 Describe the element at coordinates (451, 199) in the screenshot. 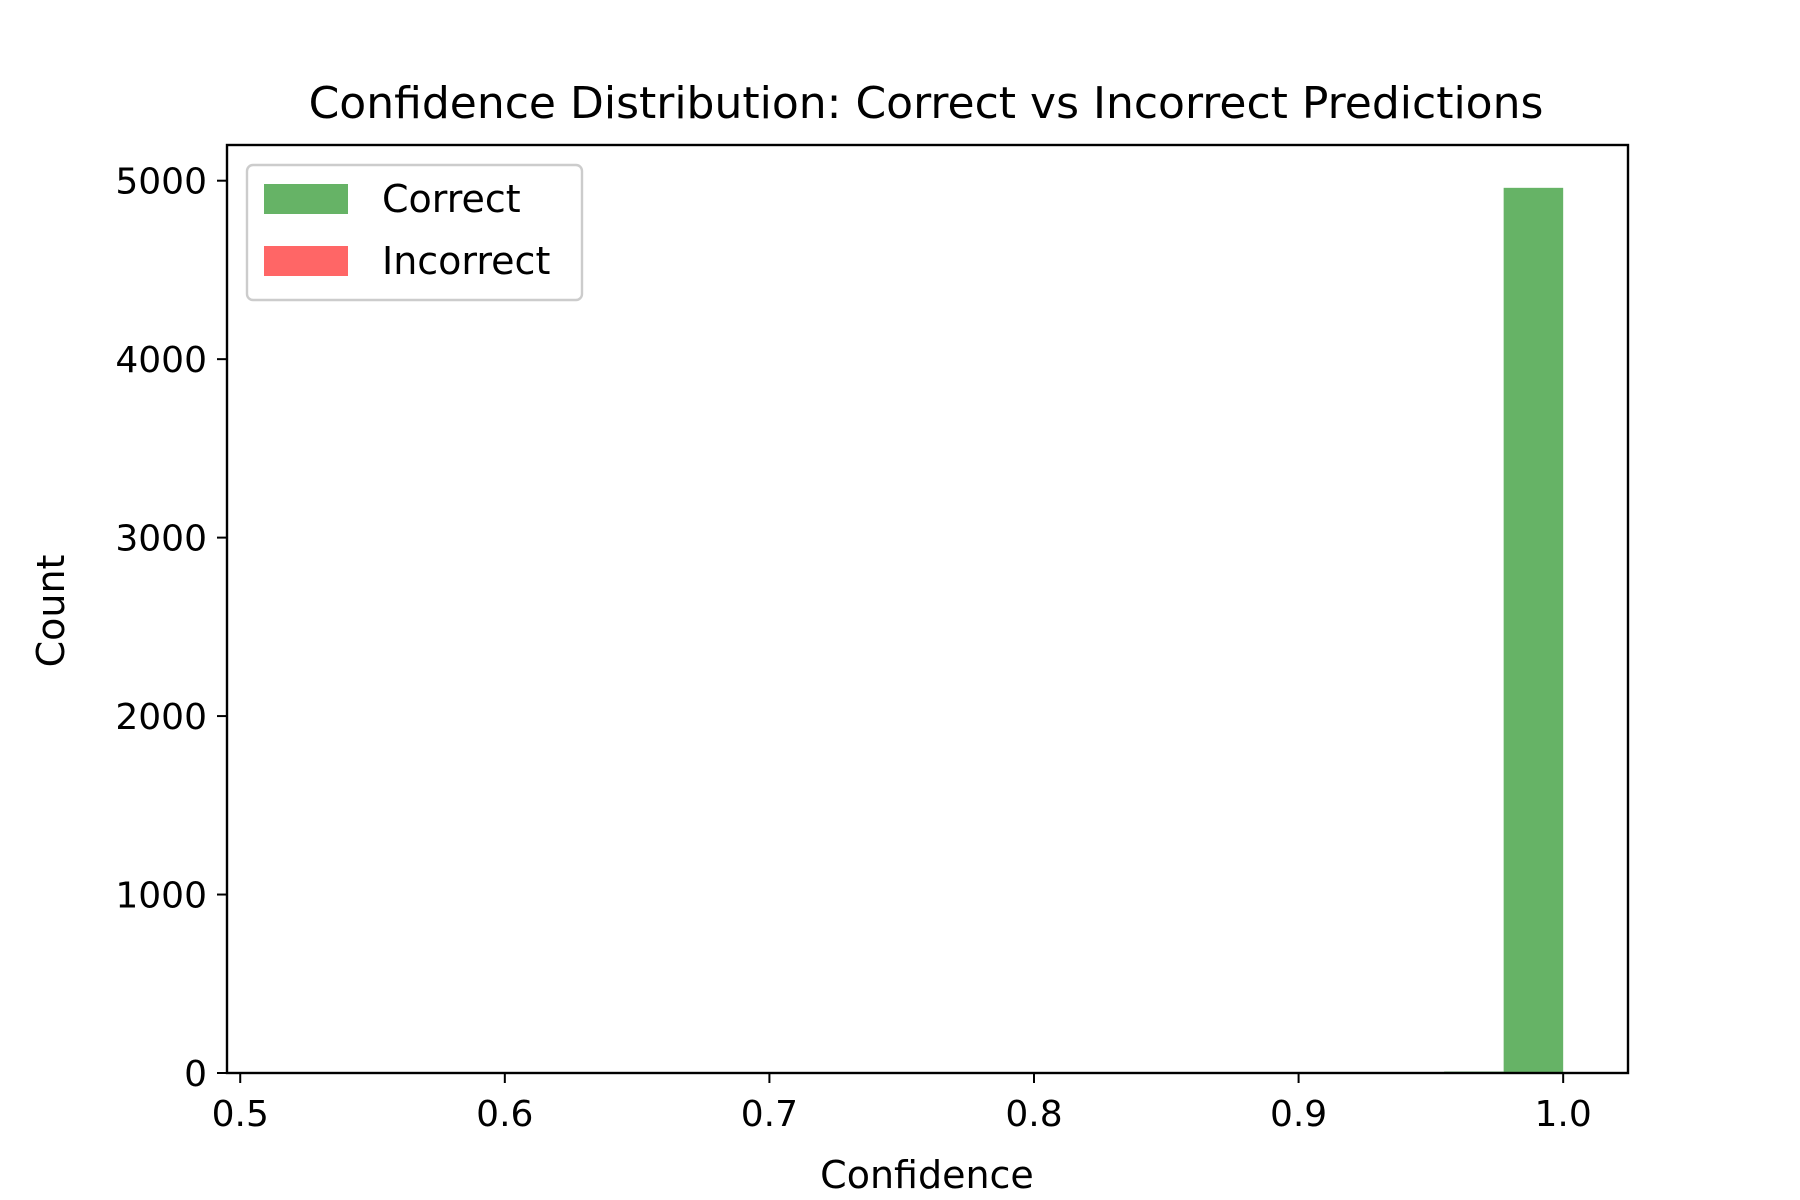

I see `legend-label-correct: Correct` at that location.